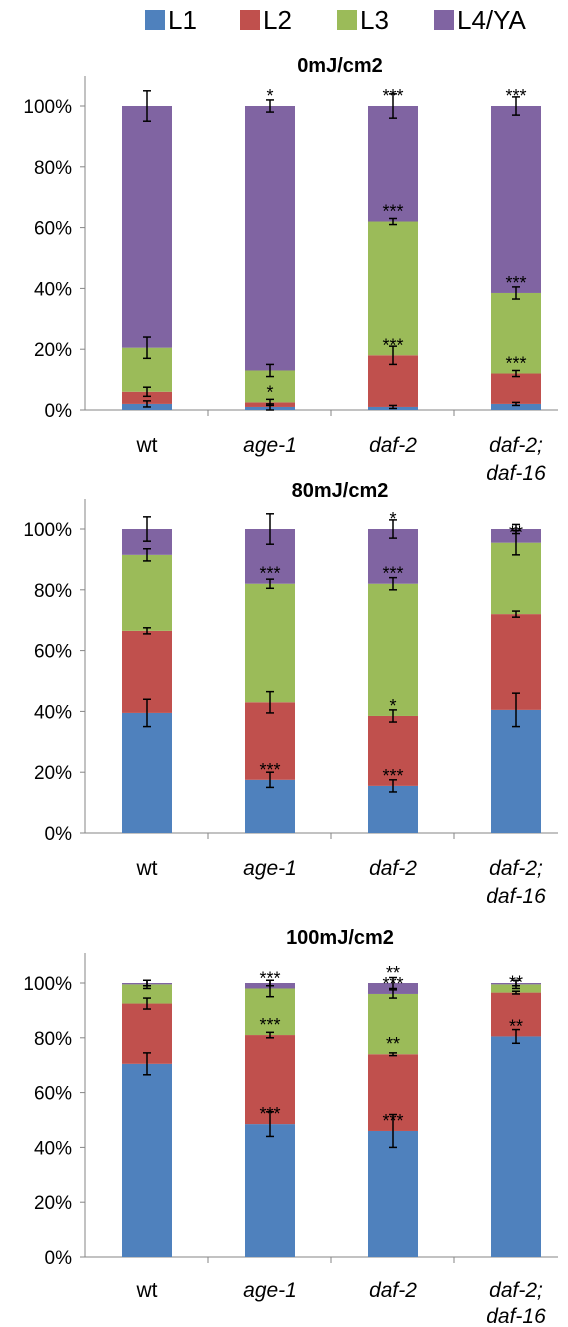  What do you see at coordinates (340, 938) in the screenshot?
I see `chart-title: 100mJ/cm2` at bounding box center [340, 938].